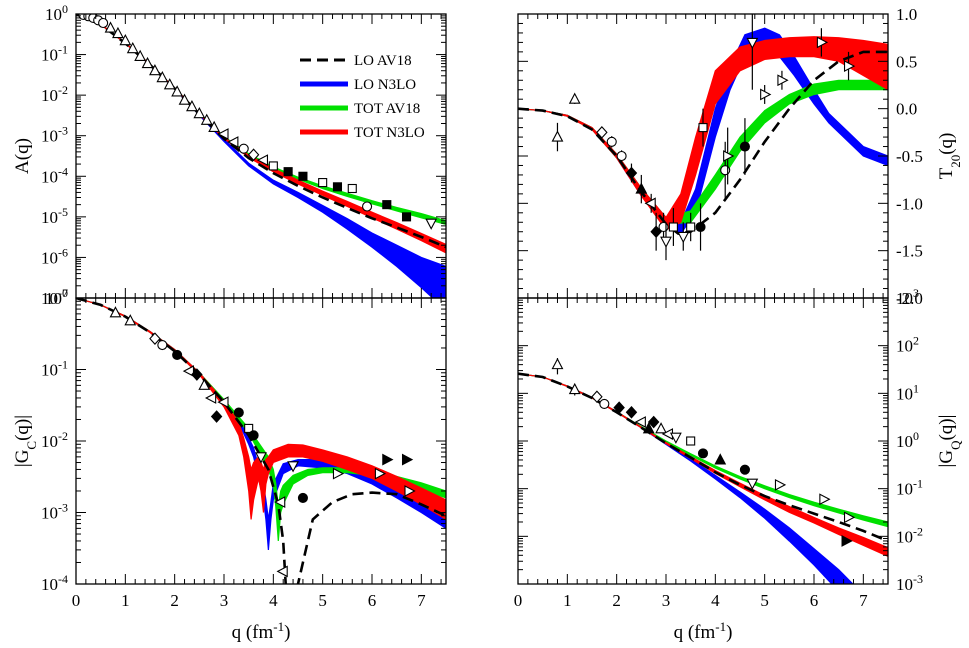 The image size is (969, 648). Describe the element at coordinates (909, 156) in the screenshot. I see `y-tick-label: -0.5` at that location.